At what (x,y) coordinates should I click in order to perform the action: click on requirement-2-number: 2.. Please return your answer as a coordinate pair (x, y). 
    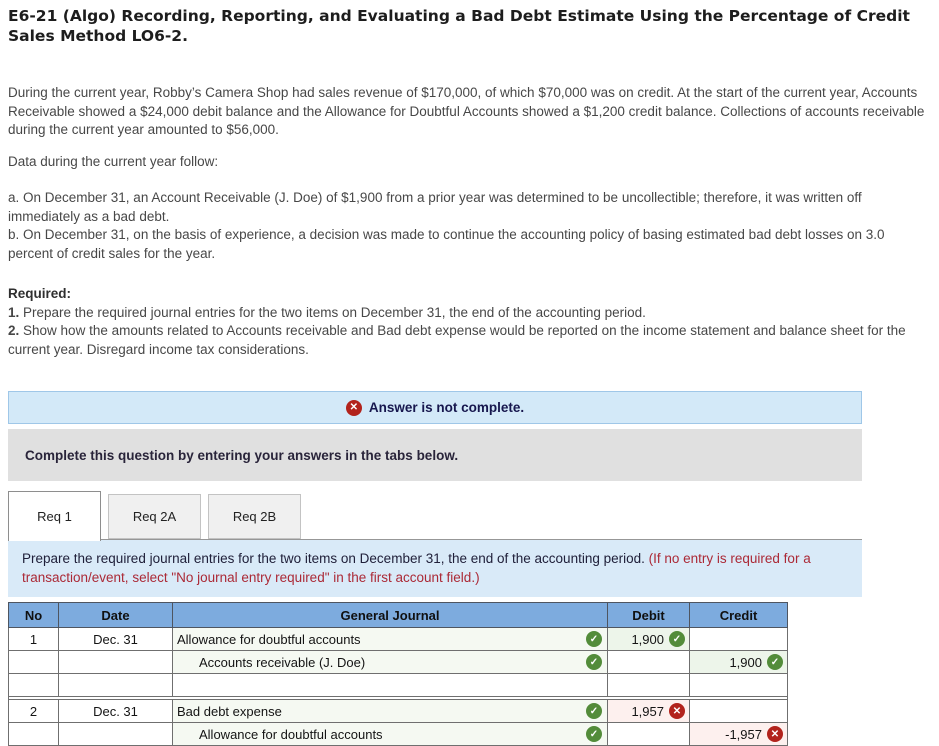
    Looking at the image, I should click on (14, 330).